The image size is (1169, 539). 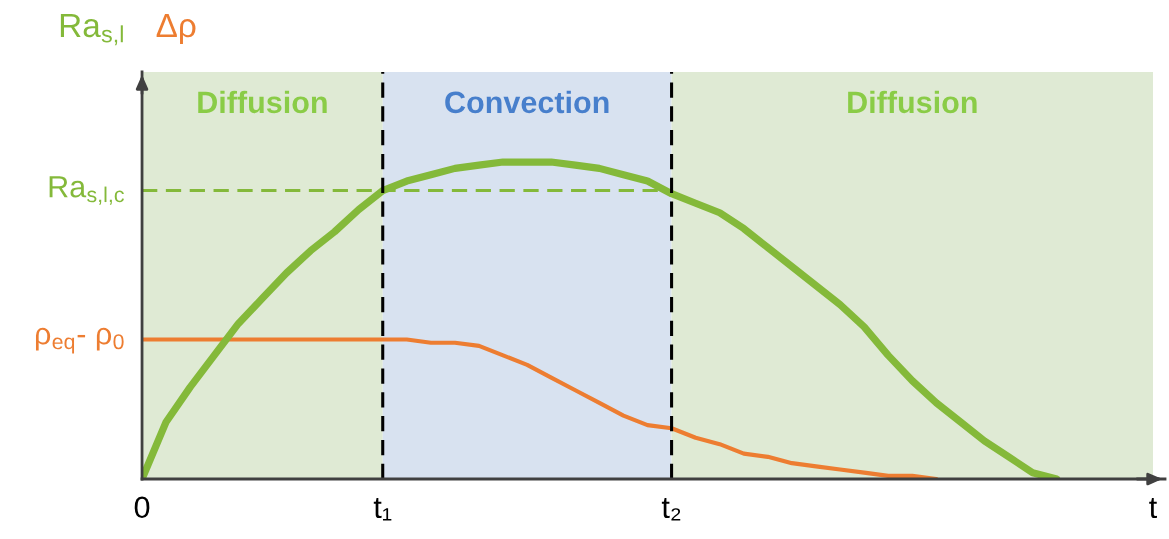 What do you see at coordinates (1153, 508) in the screenshot?
I see `x-tick-label: t` at bounding box center [1153, 508].